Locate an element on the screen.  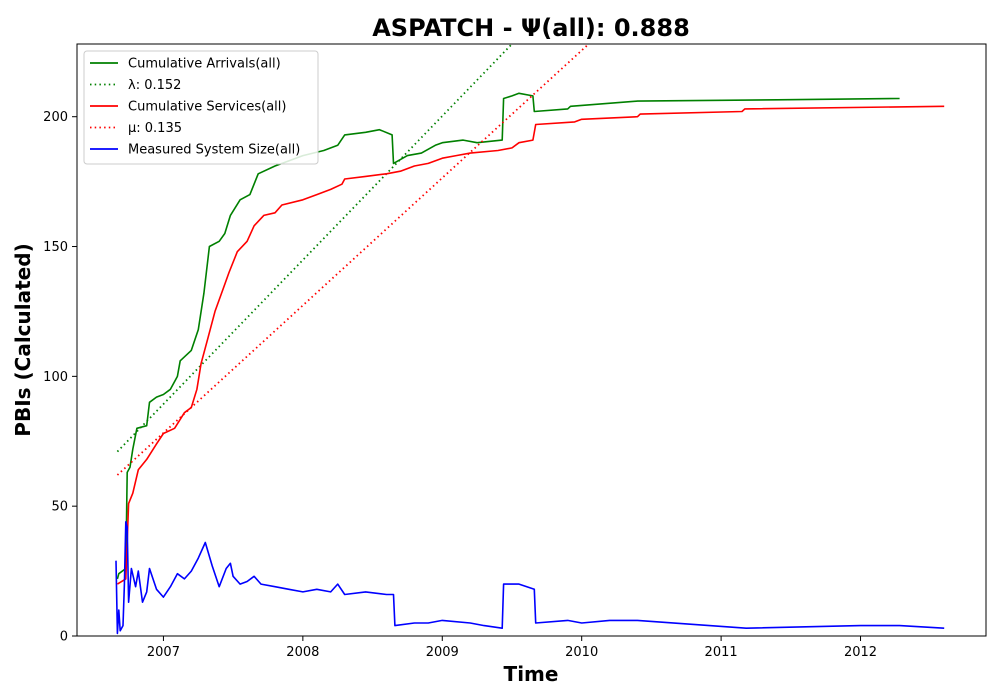
y-axis: 0 50 100 150 200 is located at coordinates (60, 377).